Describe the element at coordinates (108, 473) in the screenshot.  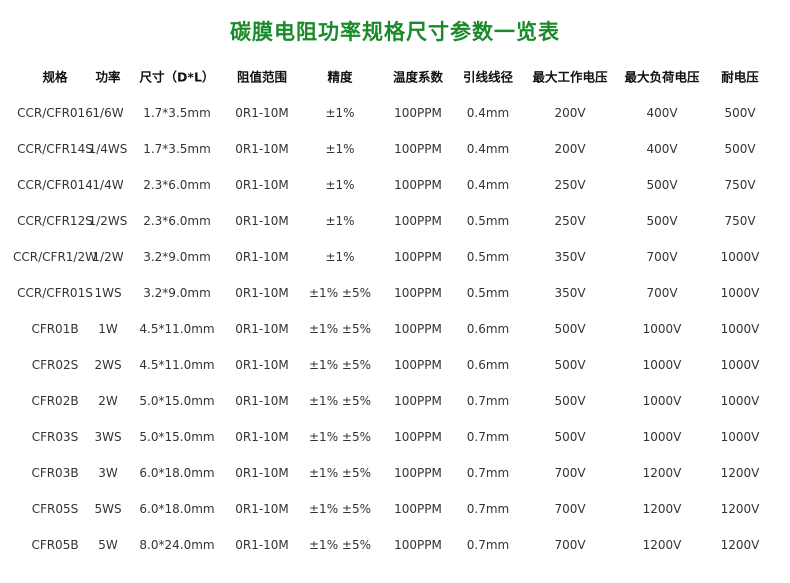
I see `table-cell: 3W` at that location.